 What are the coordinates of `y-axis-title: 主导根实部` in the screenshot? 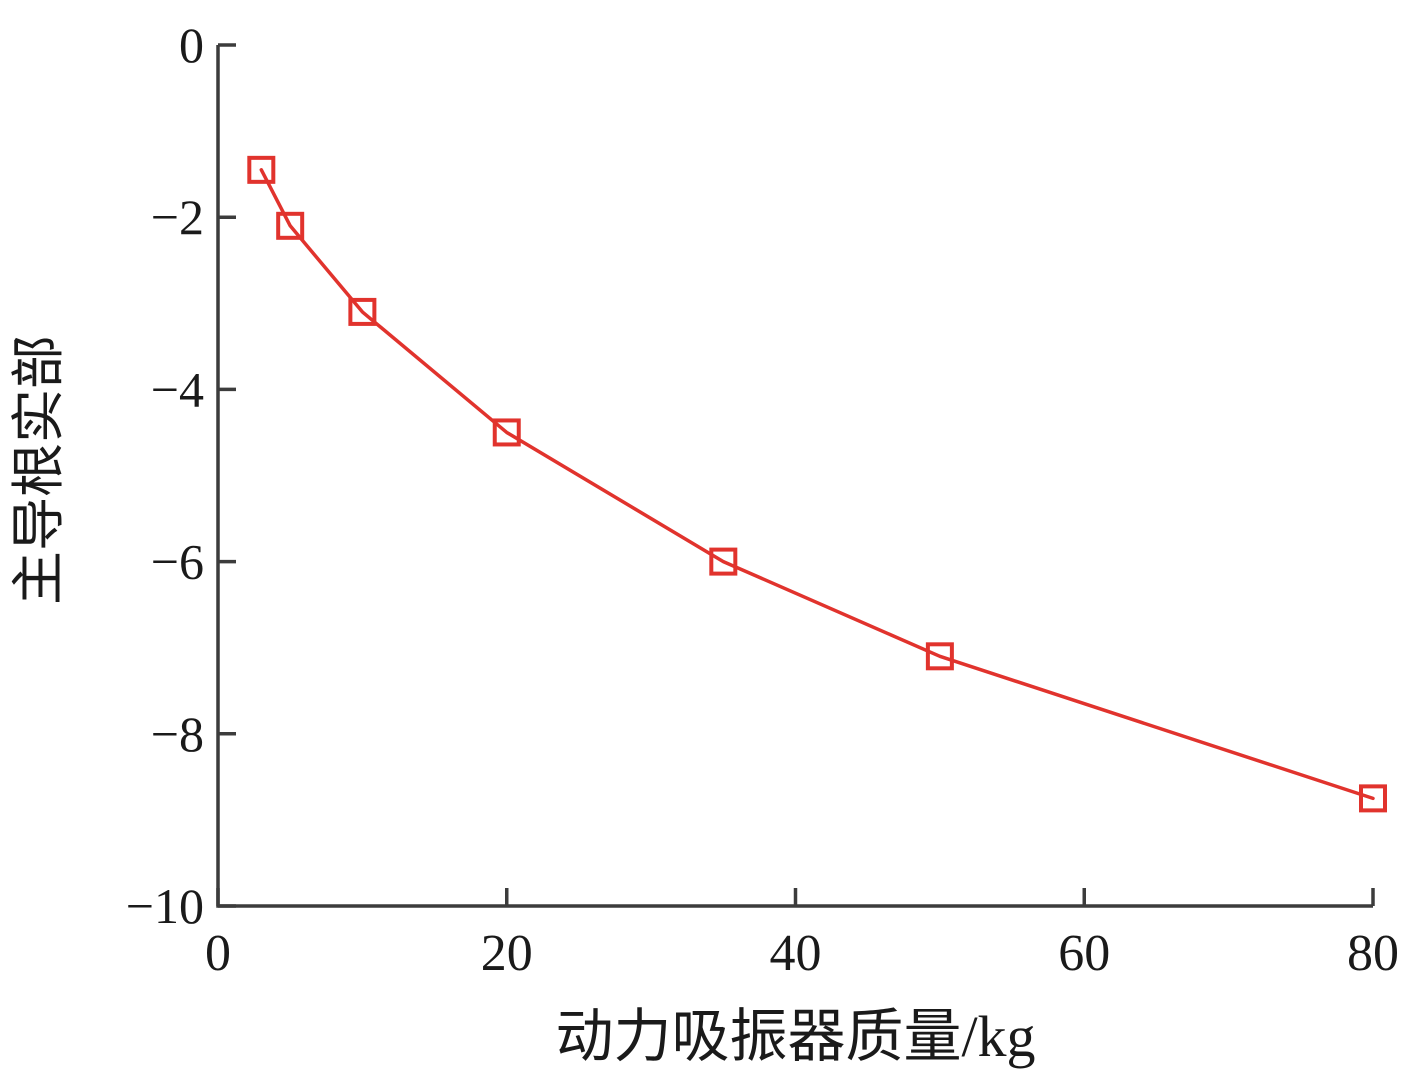 It's located at (39, 470).